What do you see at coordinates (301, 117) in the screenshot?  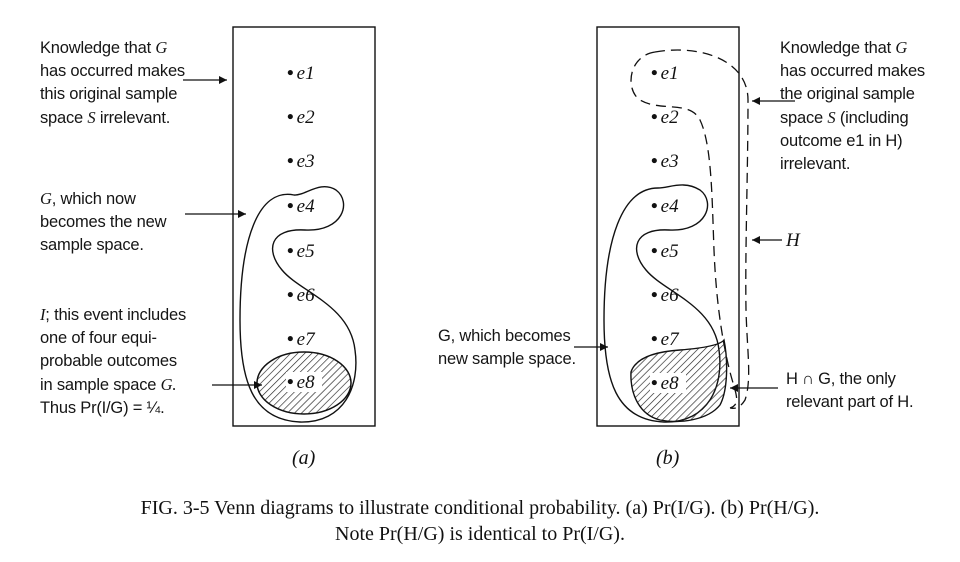 I see `outcome-e2-a: • e2` at bounding box center [301, 117].